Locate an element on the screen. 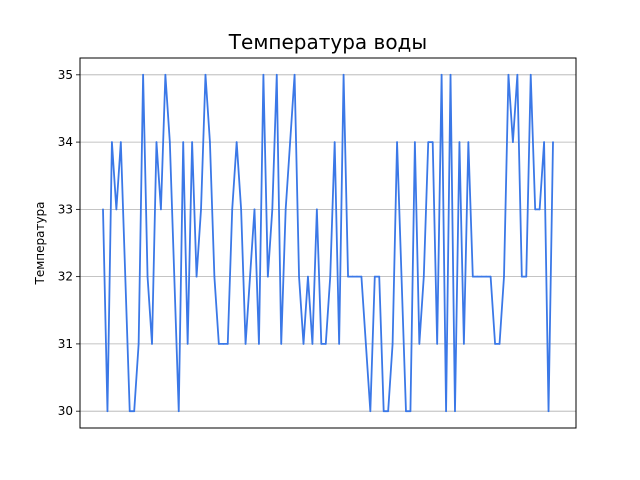  y-axis: 30 31 32 33 34 35 is located at coordinates (69, 243).